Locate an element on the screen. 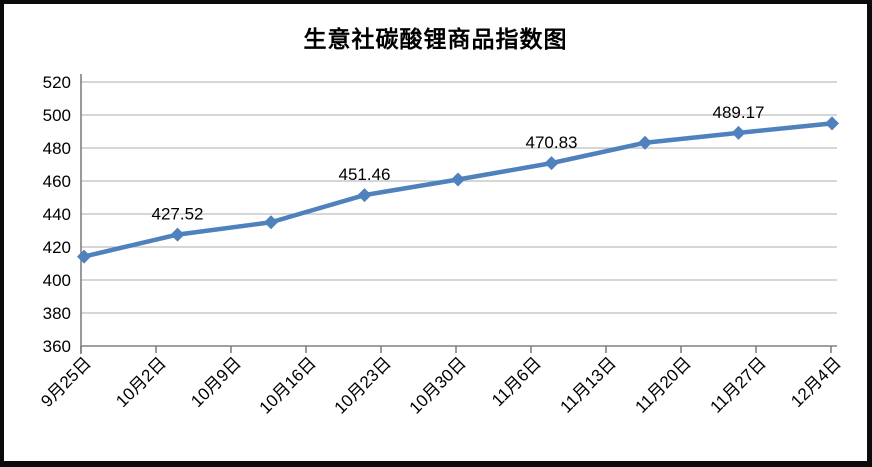 This screenshot has width=872, height=467. x-axis-tick-label: 10月2日 is located at coordinates (141, 382).